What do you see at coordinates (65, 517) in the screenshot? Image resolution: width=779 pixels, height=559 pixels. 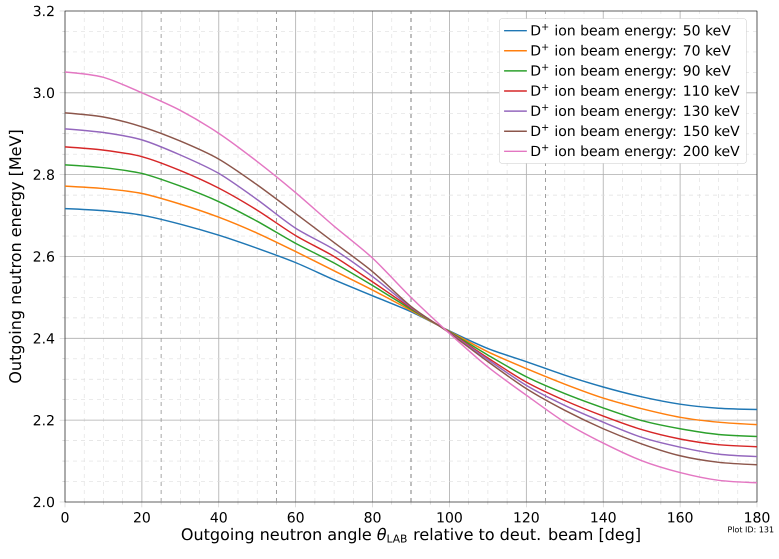 I see `x-tick-label: 0` at bounding box center [65, 517].